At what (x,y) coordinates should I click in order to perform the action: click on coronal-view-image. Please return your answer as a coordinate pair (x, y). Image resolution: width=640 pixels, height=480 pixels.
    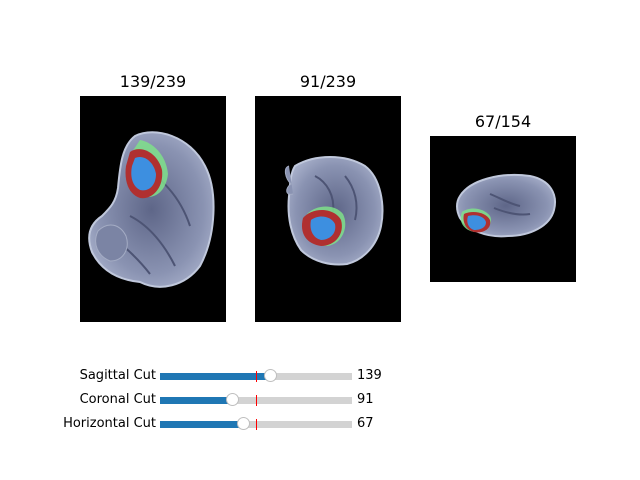
    Looking at the image, I should click on (328, 209).